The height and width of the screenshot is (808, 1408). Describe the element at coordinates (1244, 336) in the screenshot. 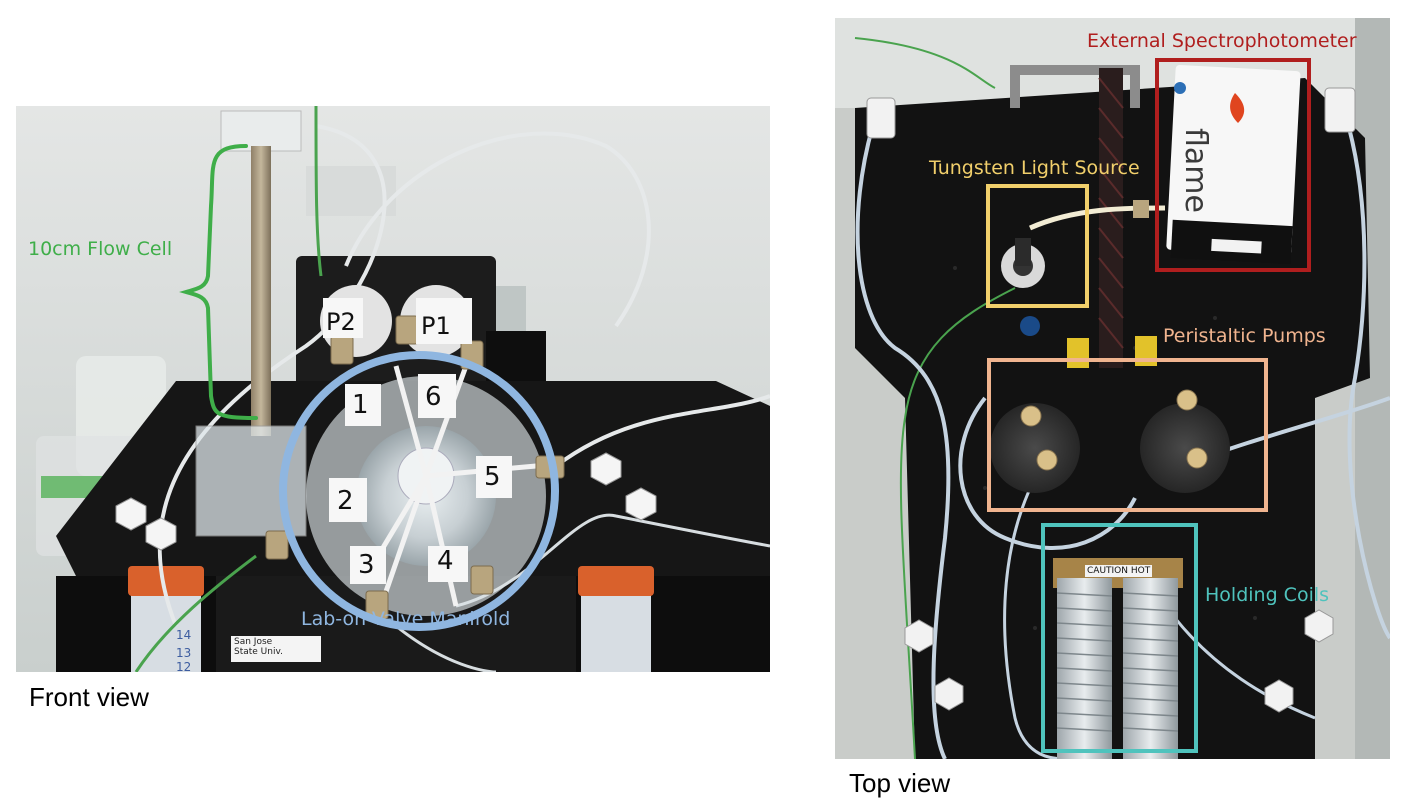

I see `peristaltic-pumps-label: Peristaltic Pumps` at that location.